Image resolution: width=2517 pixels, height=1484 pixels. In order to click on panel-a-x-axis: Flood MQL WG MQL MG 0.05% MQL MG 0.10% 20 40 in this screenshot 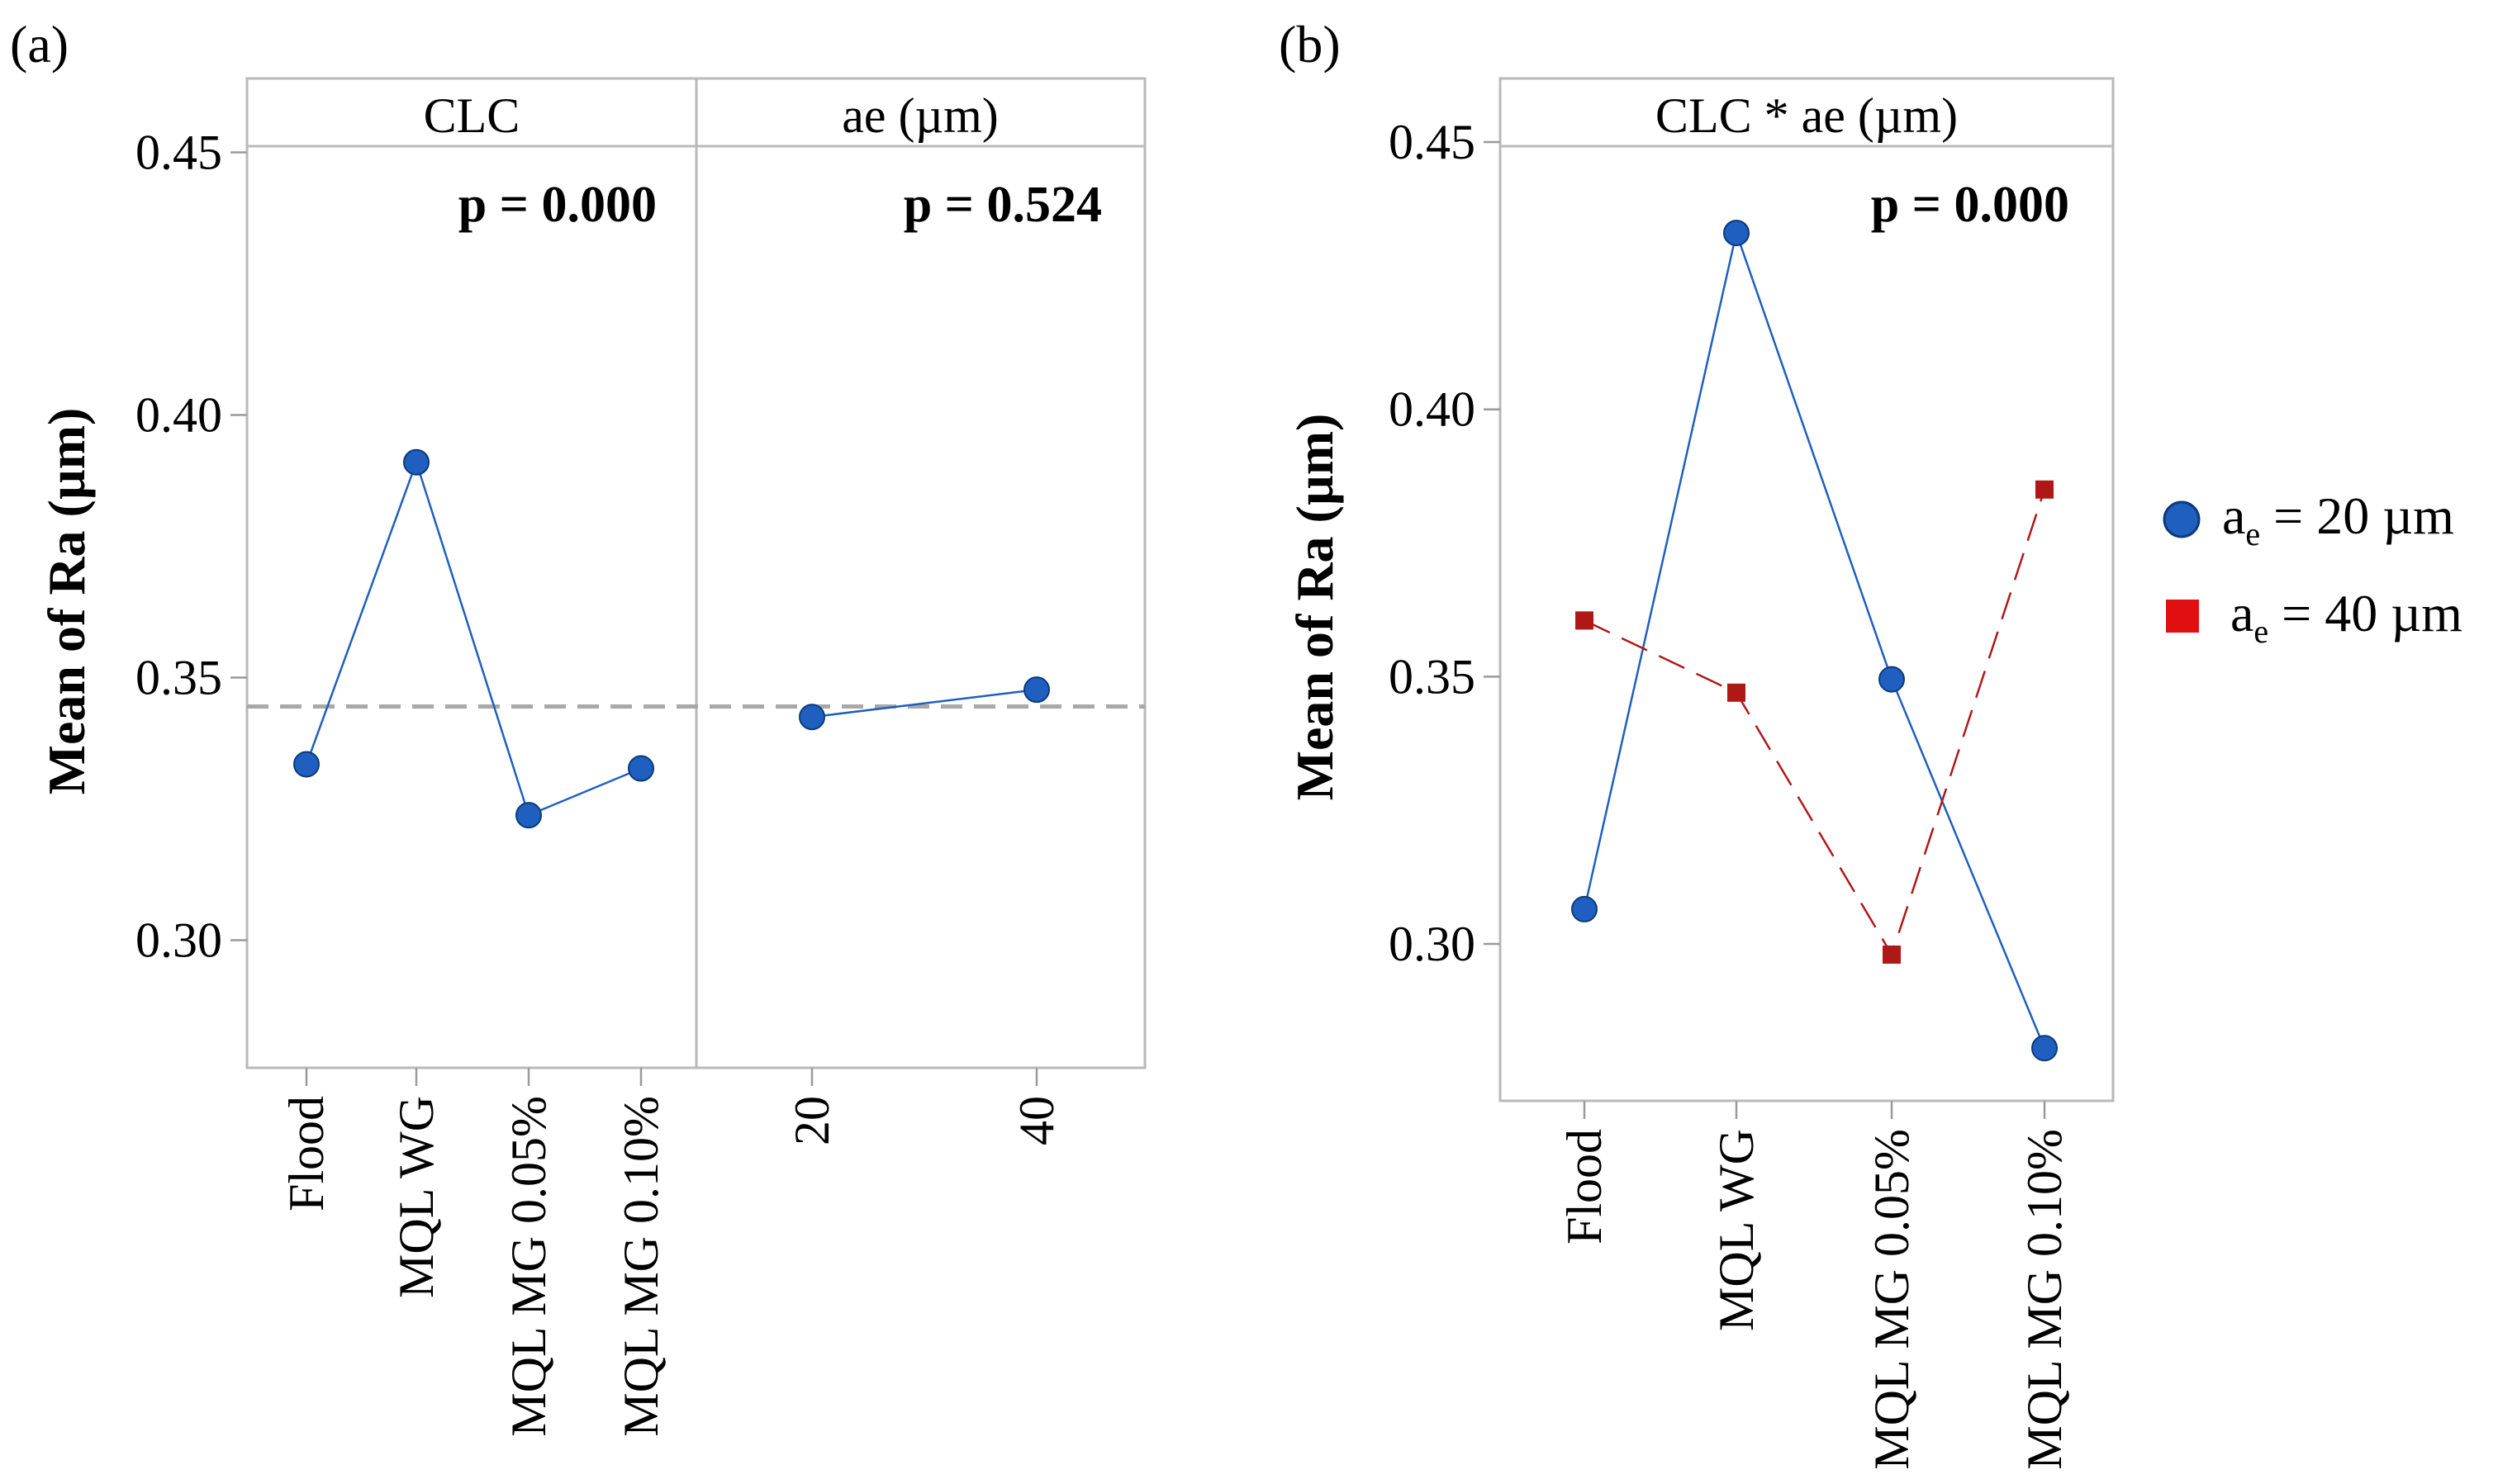, I will do `click(671, 1252)`.